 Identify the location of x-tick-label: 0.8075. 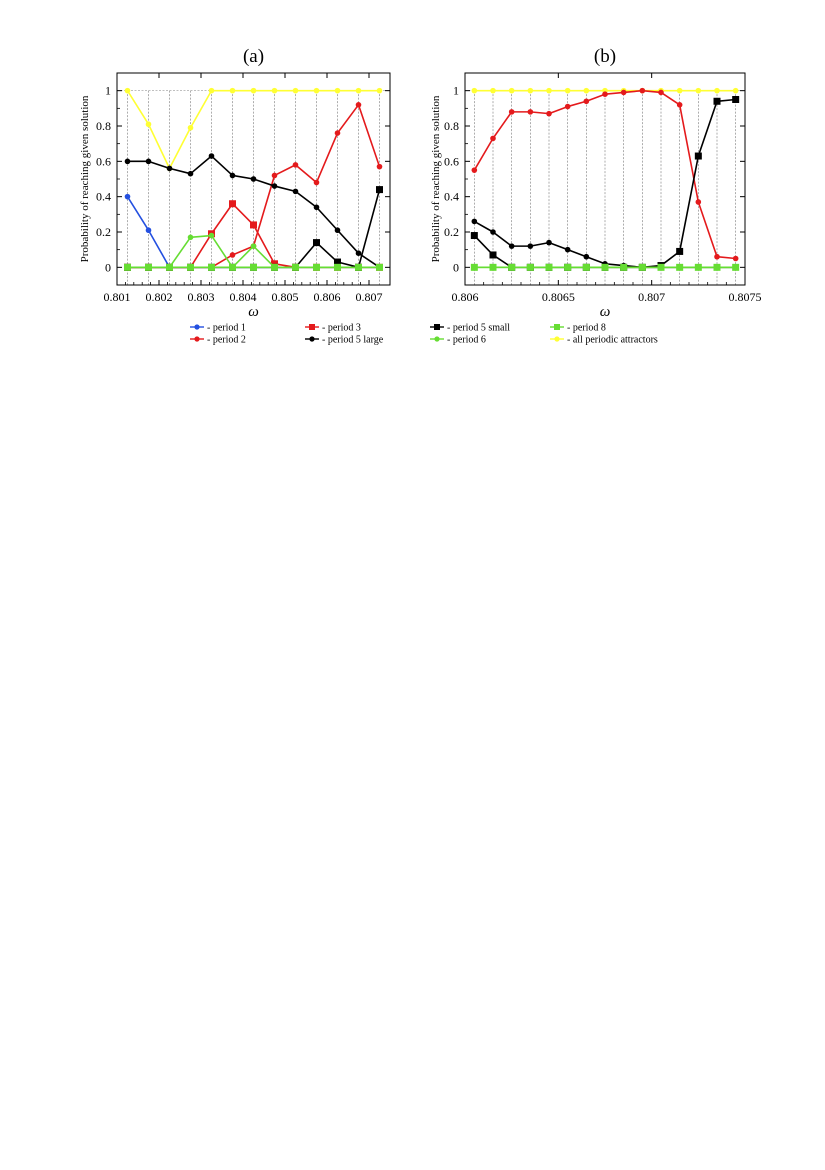
(745, 297).